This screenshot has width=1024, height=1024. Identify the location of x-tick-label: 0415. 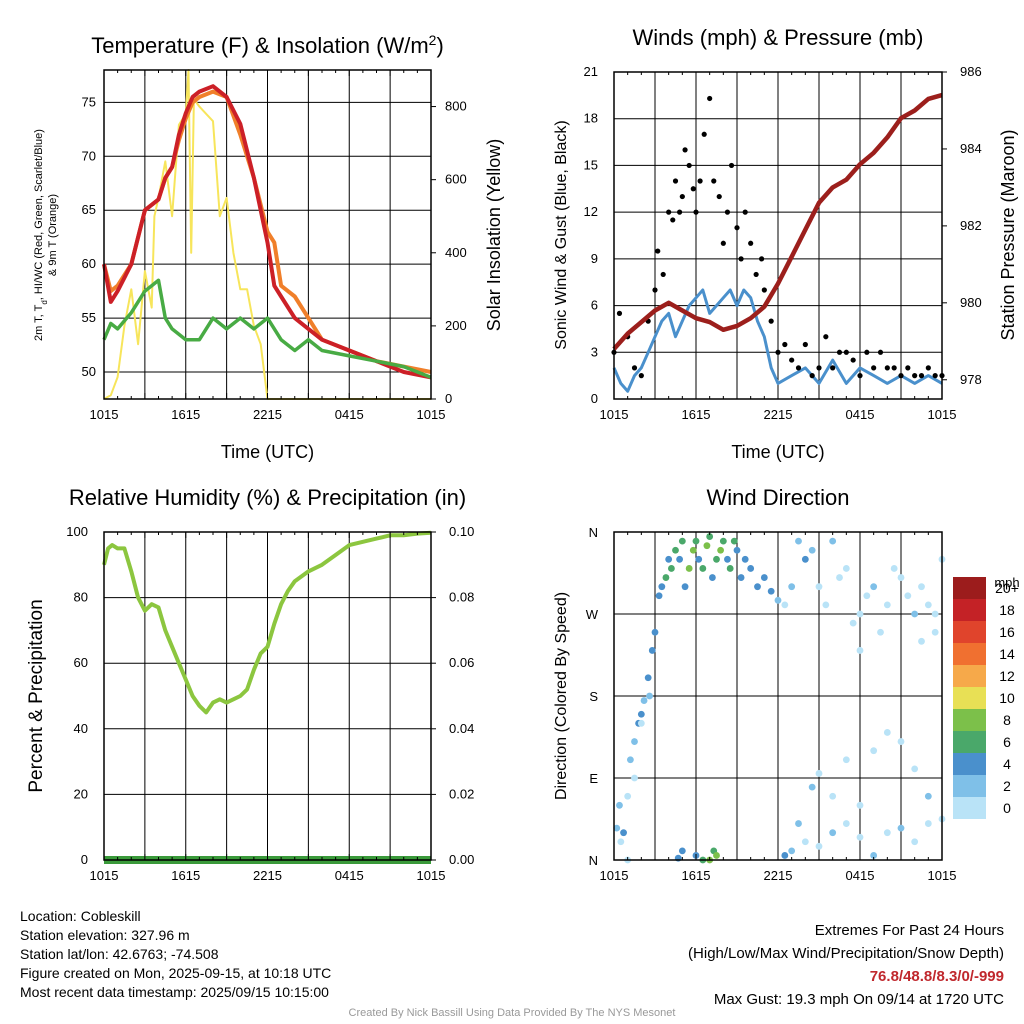
(860, 875).